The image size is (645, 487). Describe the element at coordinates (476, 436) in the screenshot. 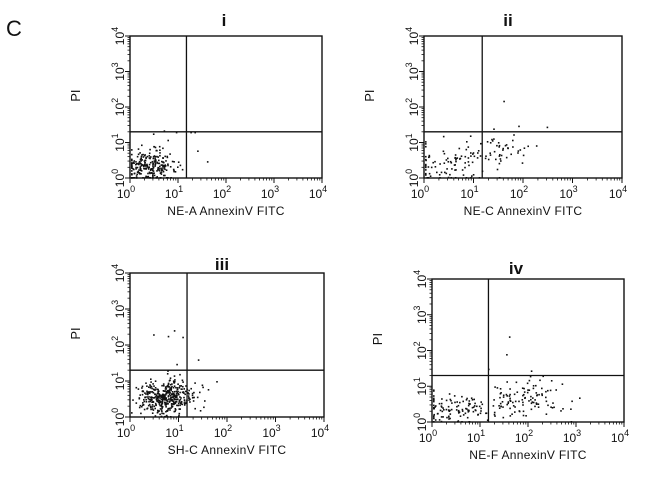

I see `x-tick-label: 101` at that location.